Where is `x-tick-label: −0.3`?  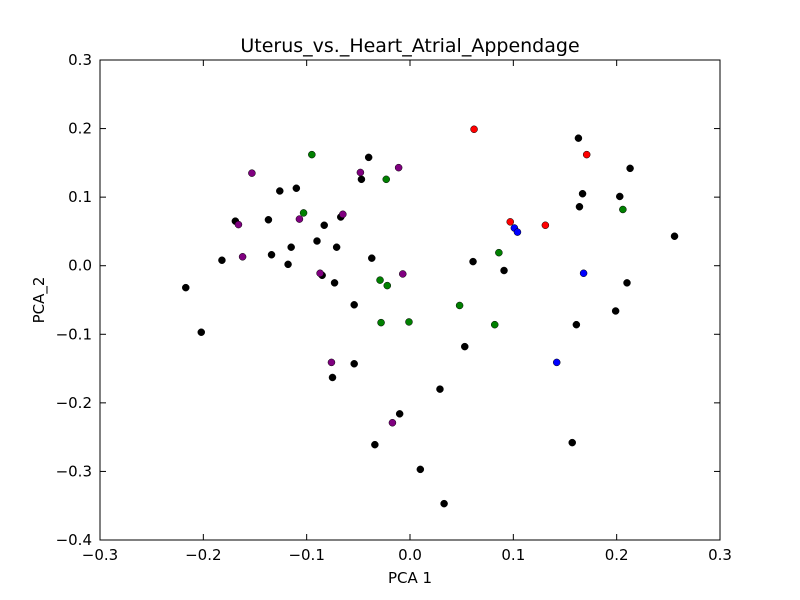 x-tick-label: −0.3 is located at coordinates (100, 555).